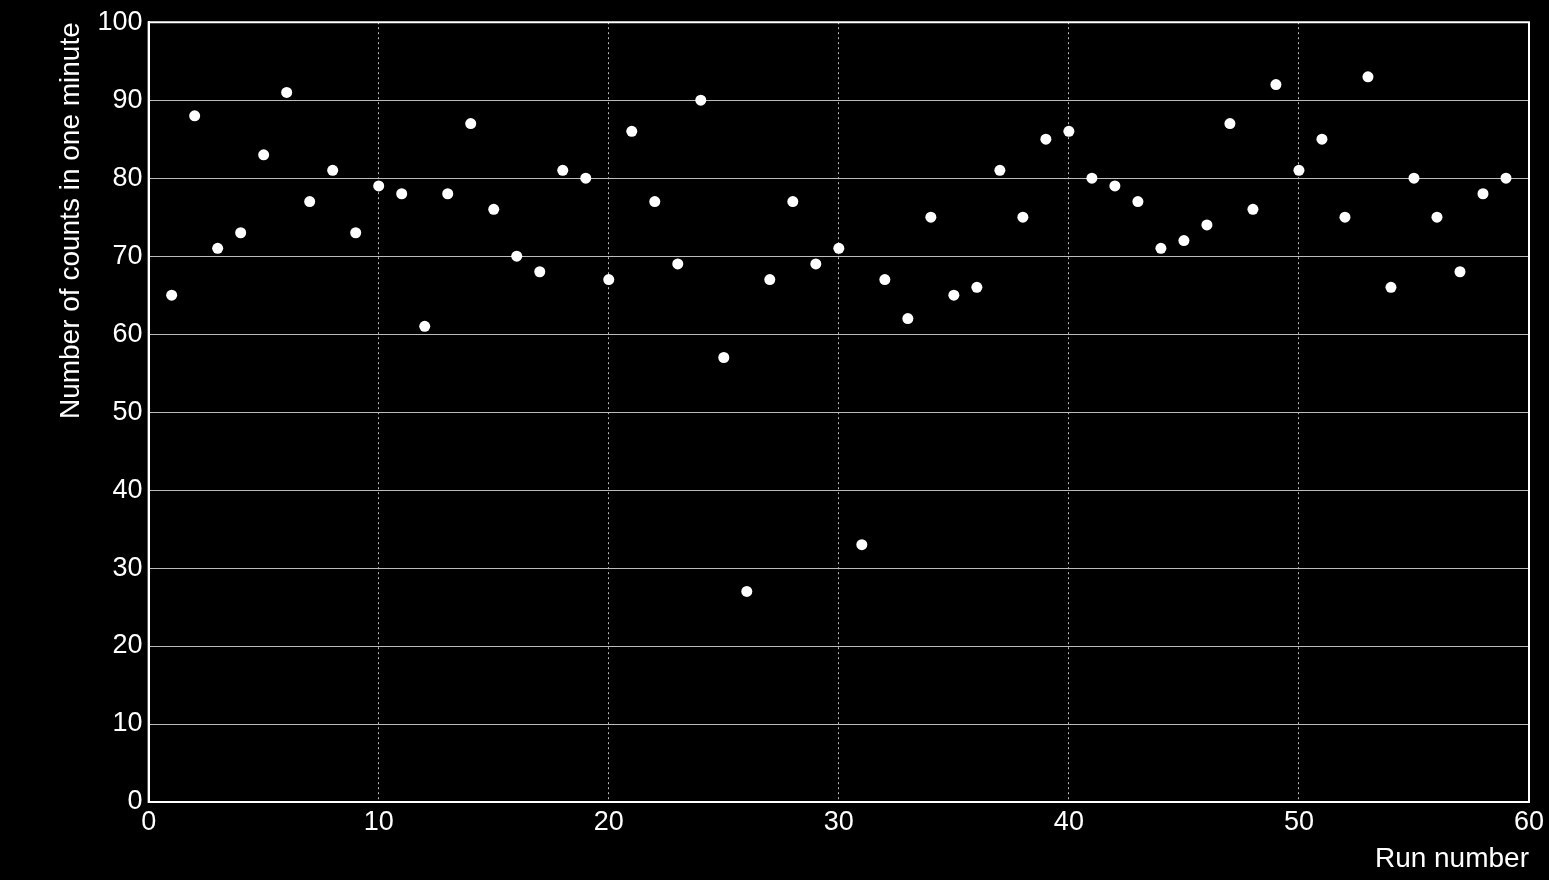  I want to click on y-tick-label: 0, so click(135, 800).